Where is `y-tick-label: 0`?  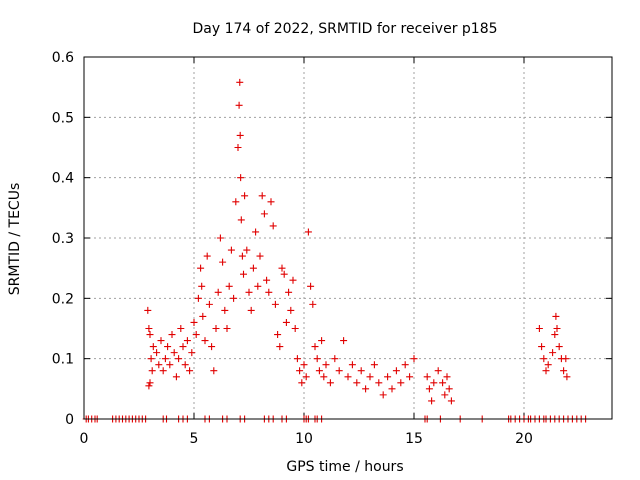
y-tick-label: 0 is located at coordinates (69, 420).